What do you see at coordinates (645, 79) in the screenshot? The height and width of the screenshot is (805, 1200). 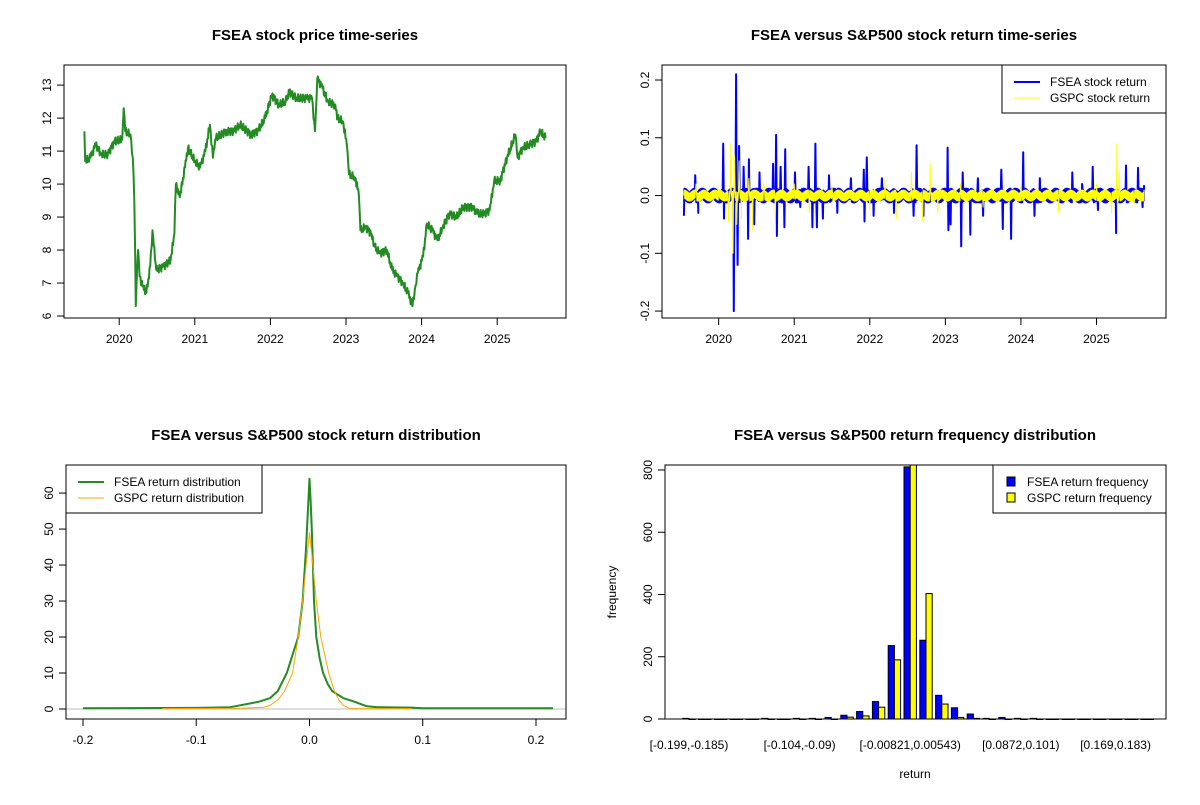 I see `y-tick-label: 0.2` at bounding box center [645, 79].